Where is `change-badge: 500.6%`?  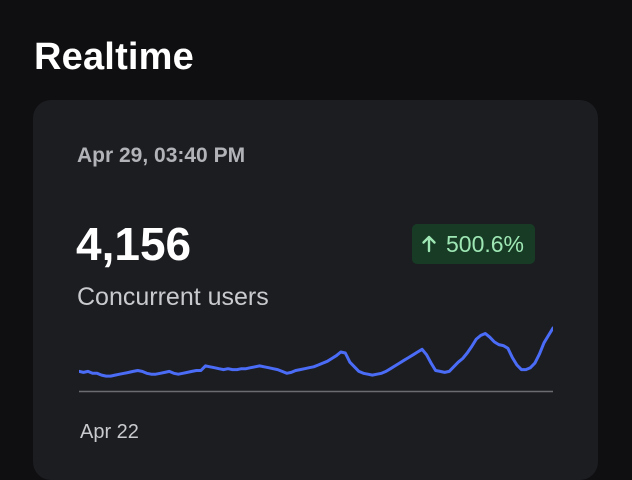
change-badge: 500.6% is located at coordinates (474, 244).